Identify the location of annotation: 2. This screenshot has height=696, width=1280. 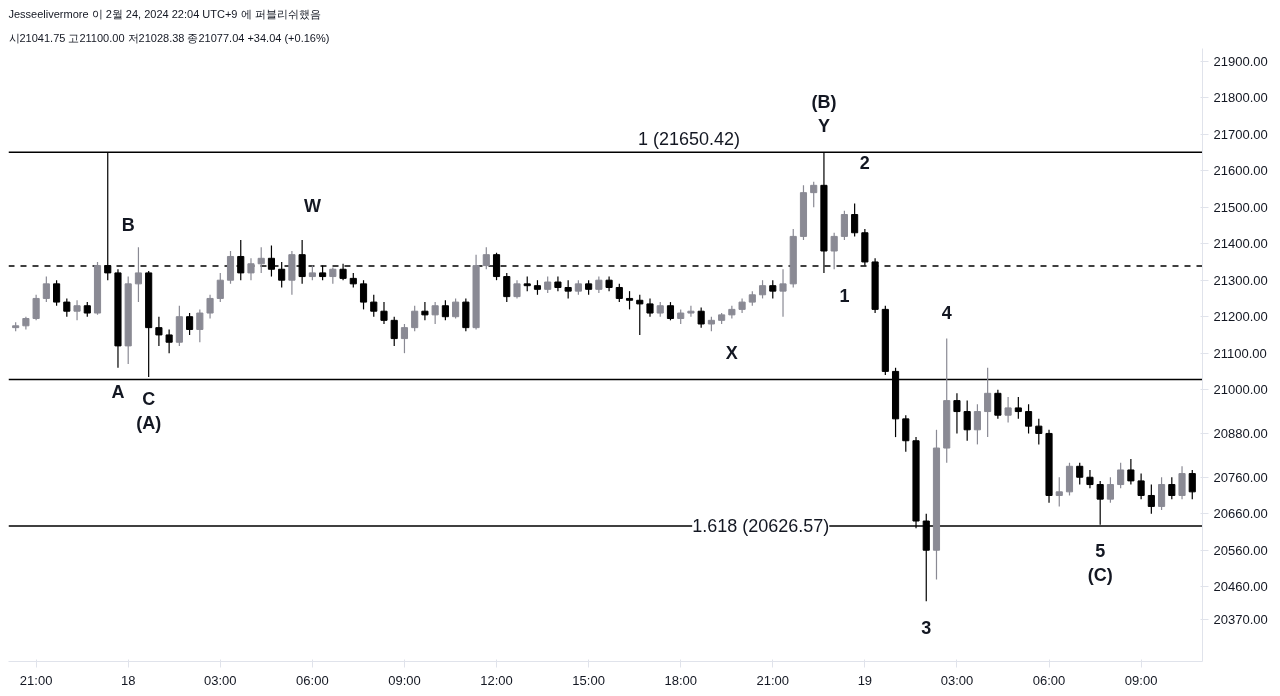
(864, 162).